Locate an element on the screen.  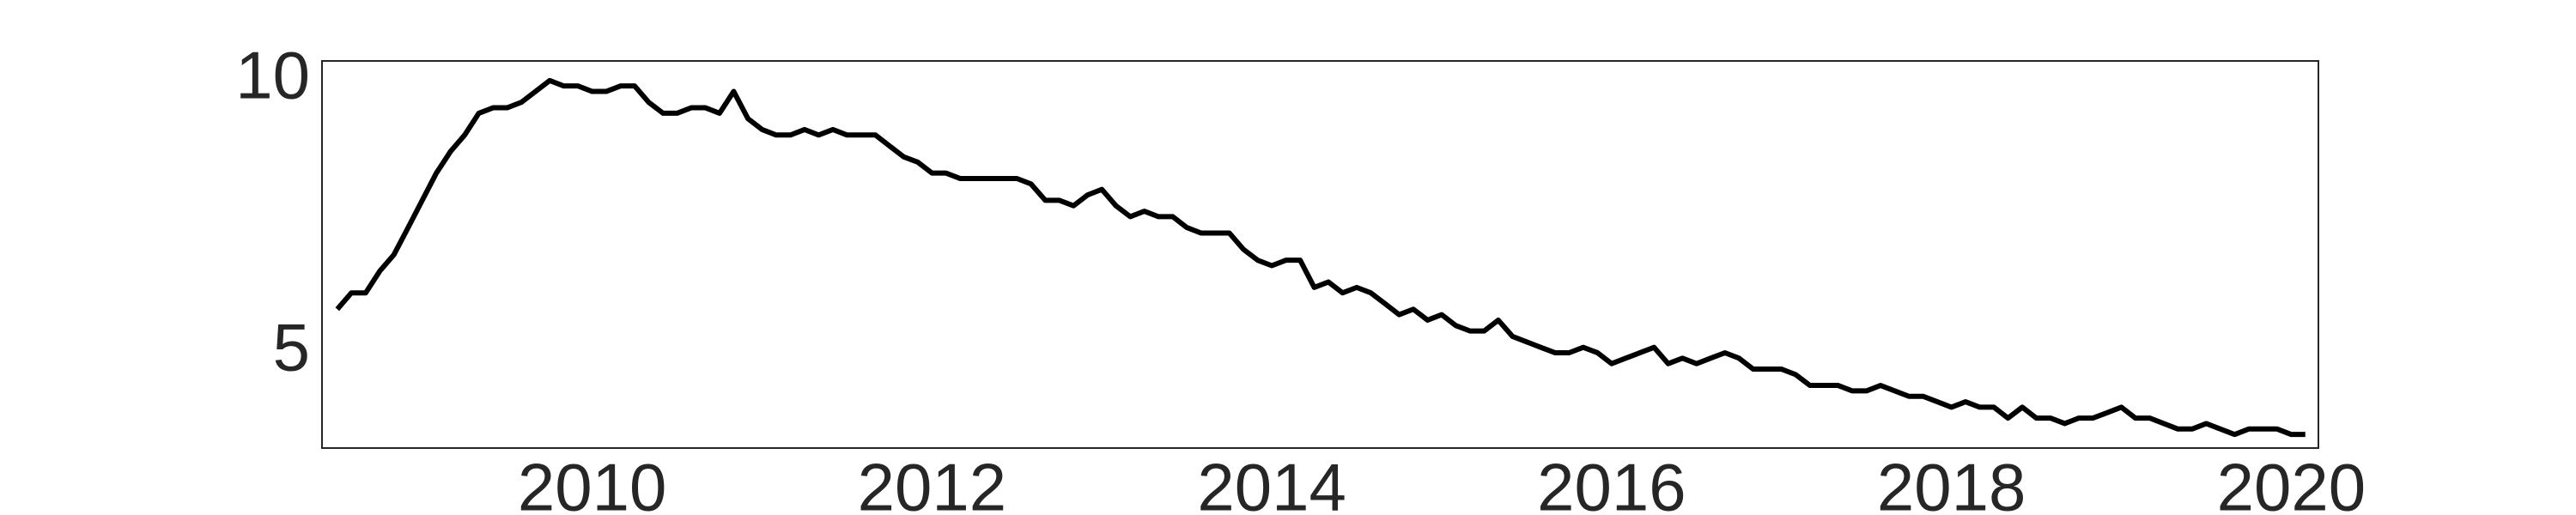
y-tick-label: 5 is located at coordinates (291, 347).